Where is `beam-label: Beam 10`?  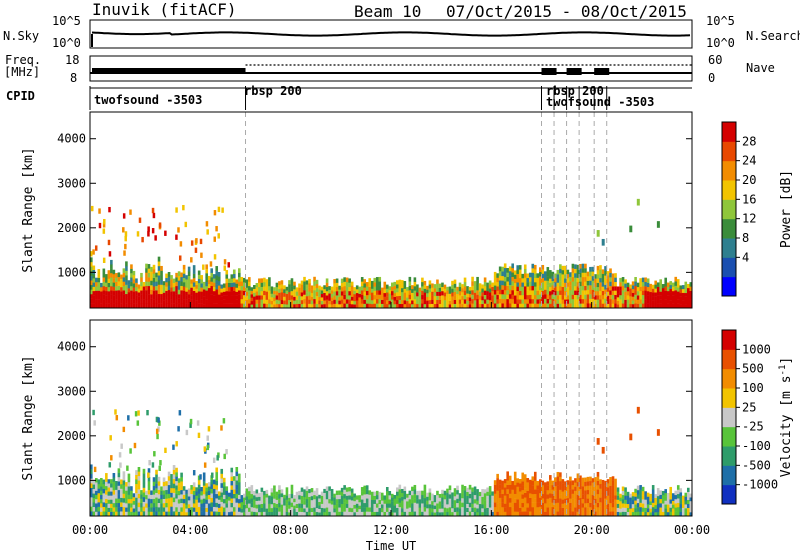
beam-label: Beam 10 is located at coordinates (388, 11).